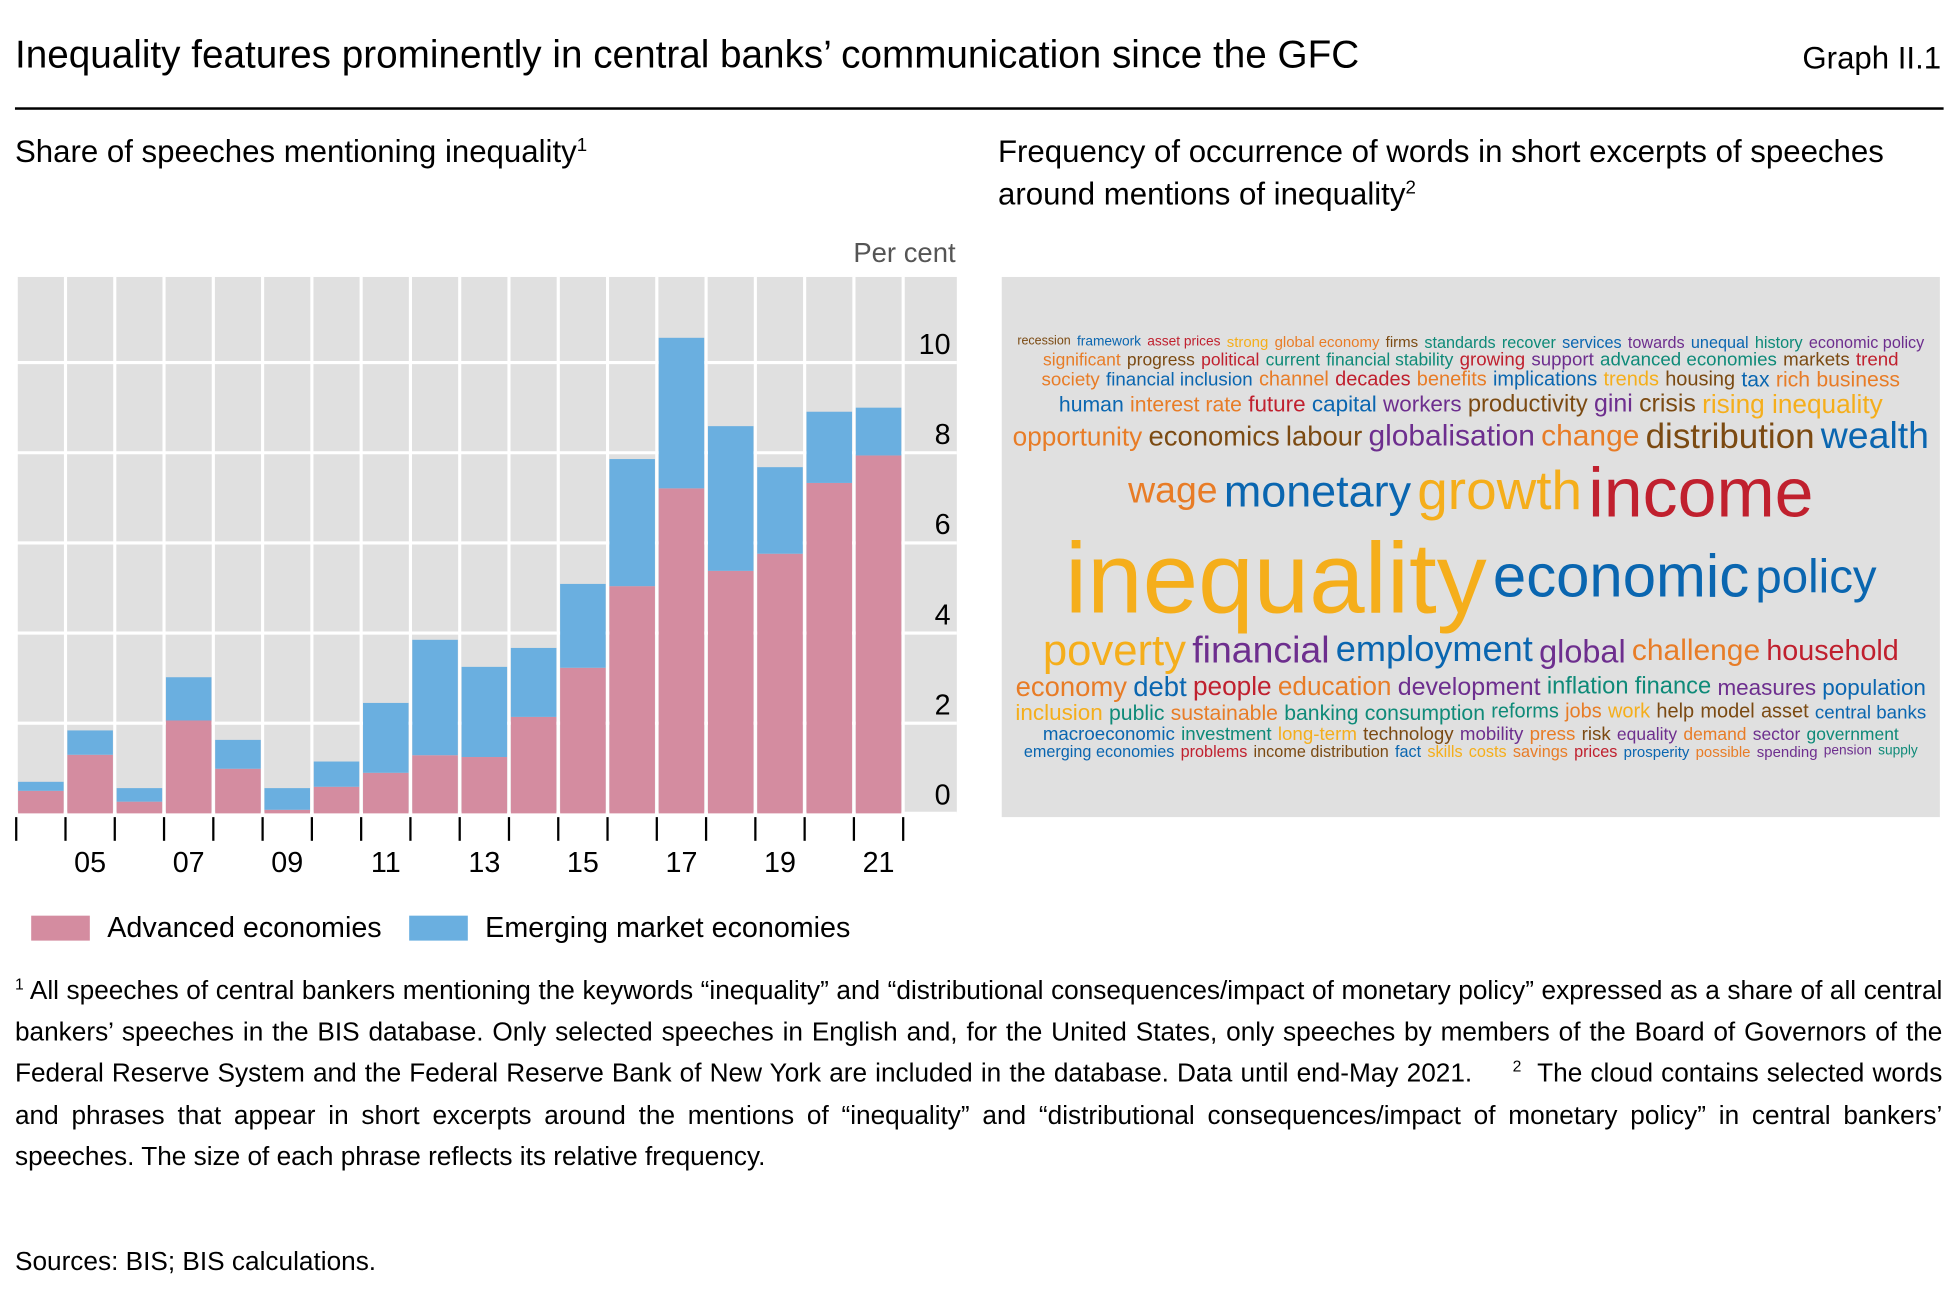 This screenshot has width=1956, height=1304. Describe the element at coordinates (1247, 342) in the screenshot. I see `cloud-word: strong` at that location.